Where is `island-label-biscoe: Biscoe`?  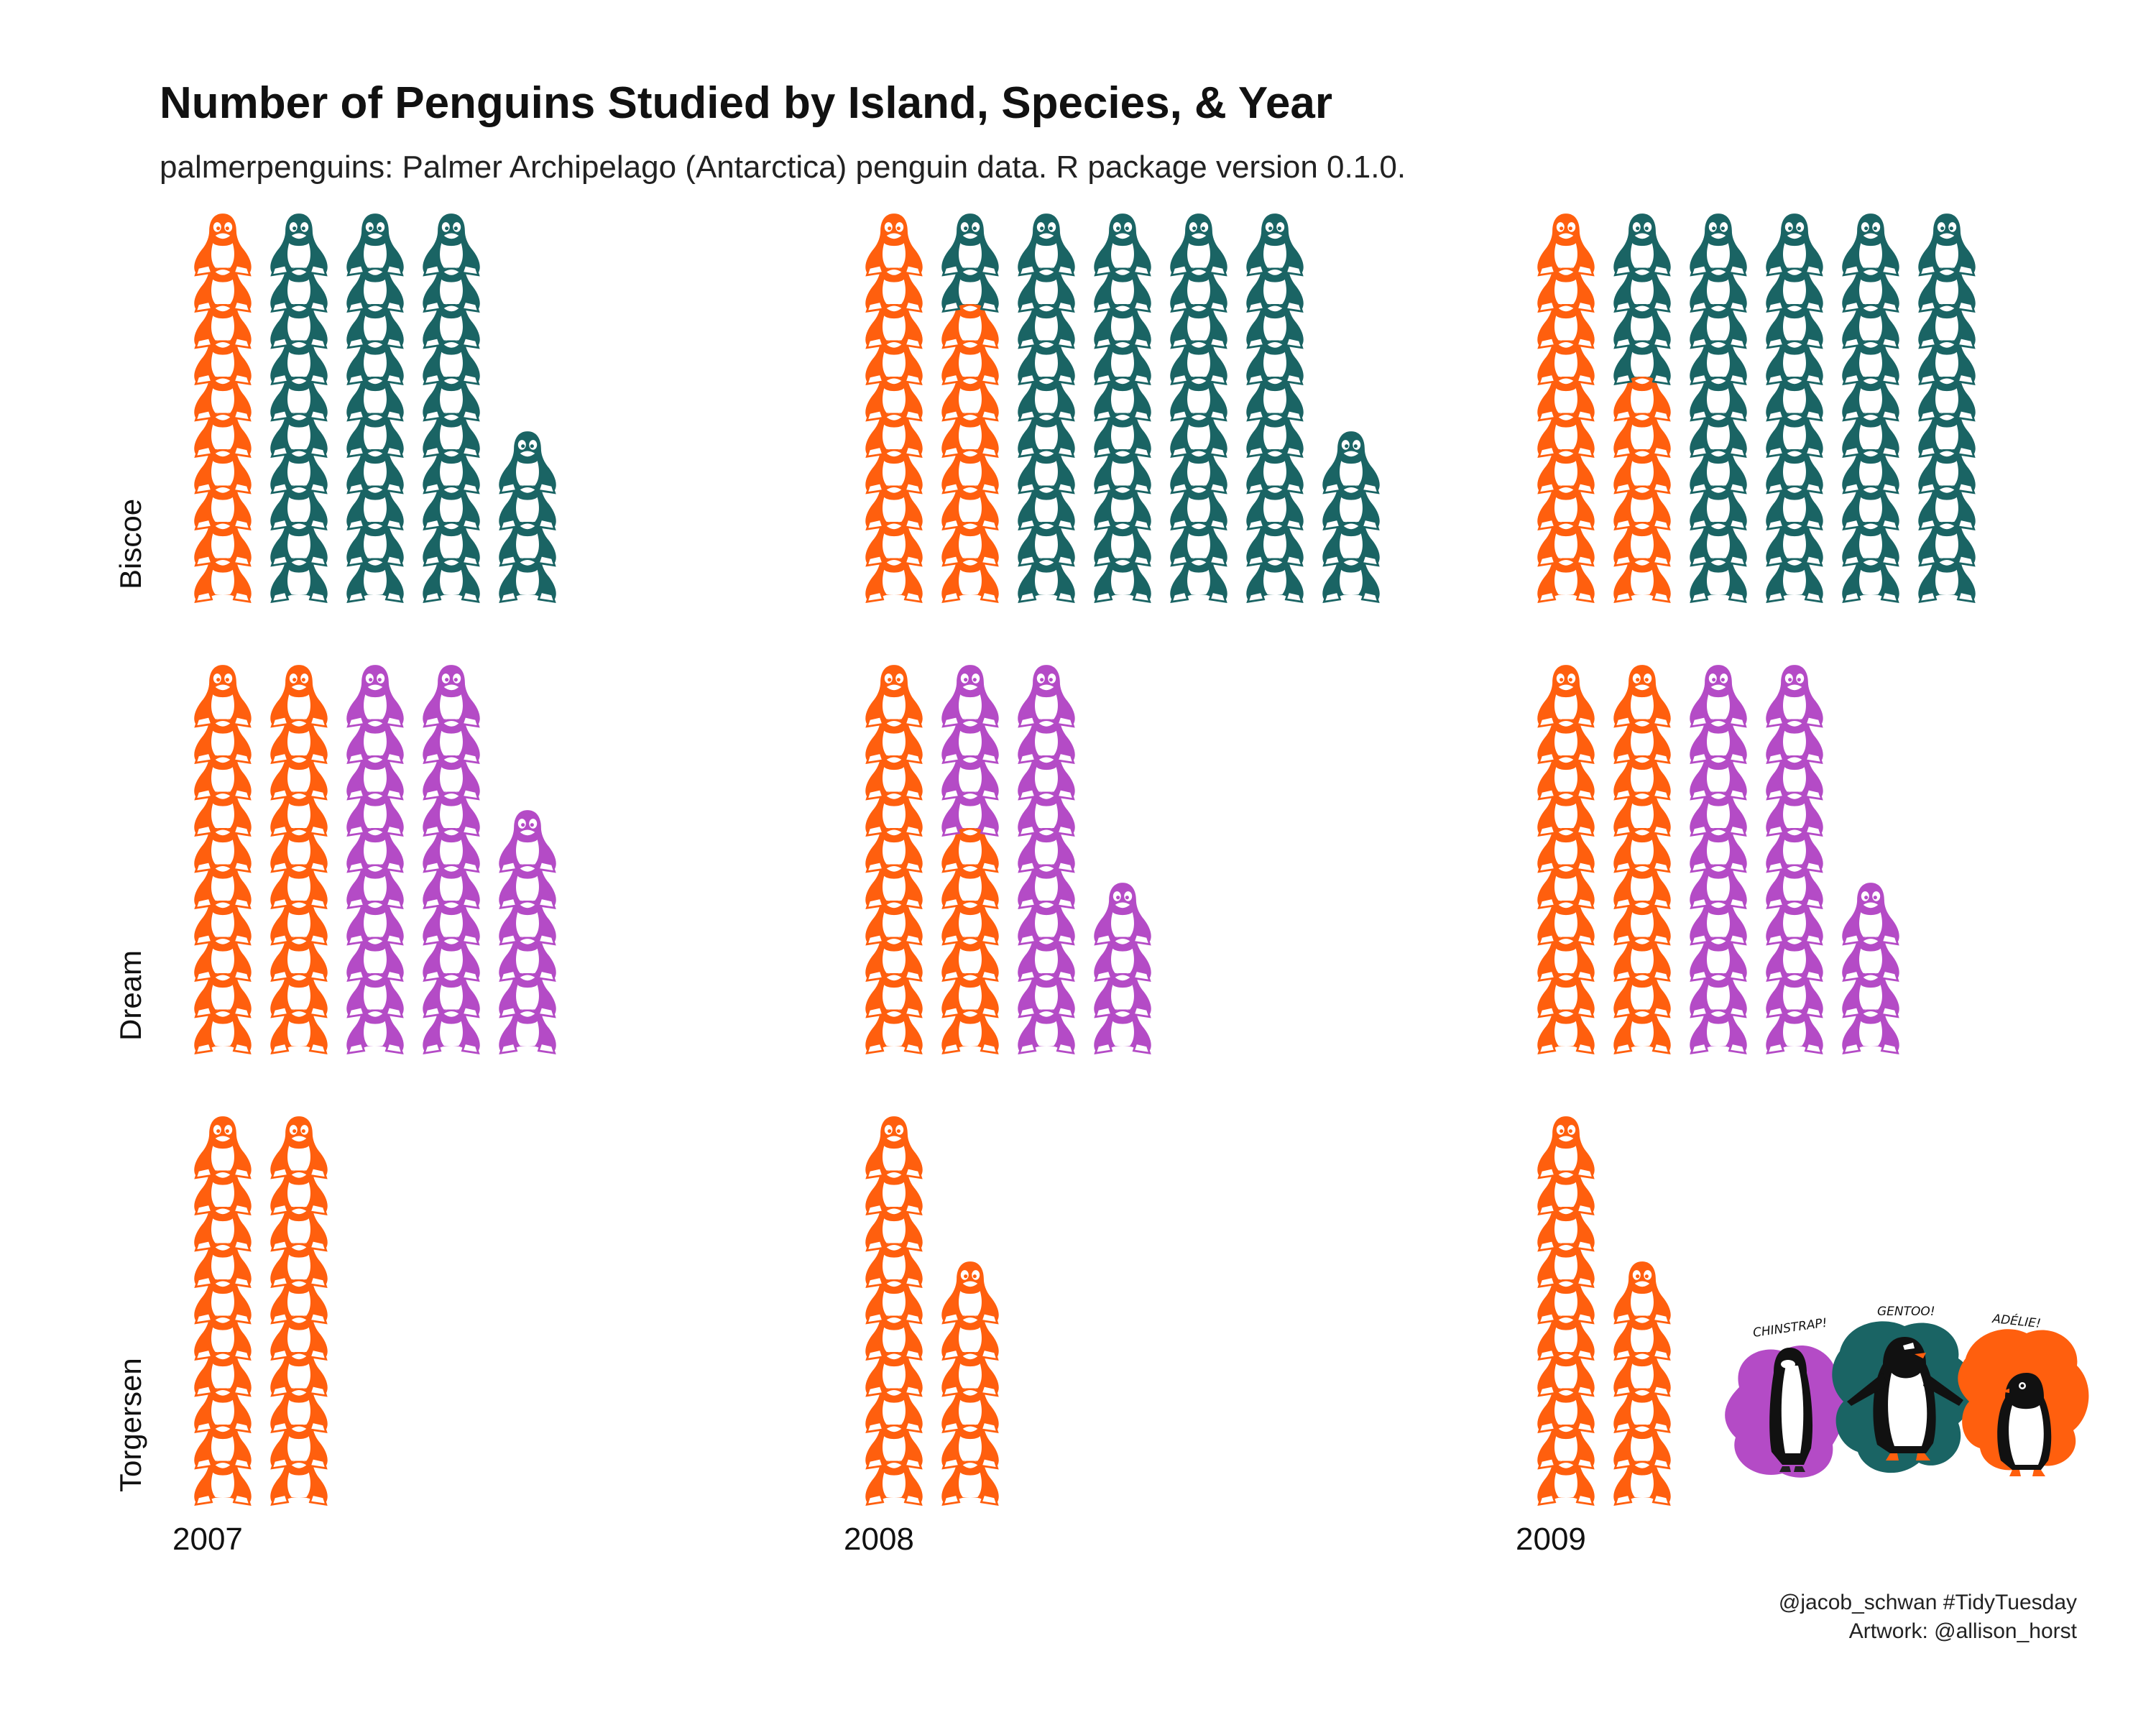
island-label-biscoe: Biscoe is located at coordinates (130, 544).